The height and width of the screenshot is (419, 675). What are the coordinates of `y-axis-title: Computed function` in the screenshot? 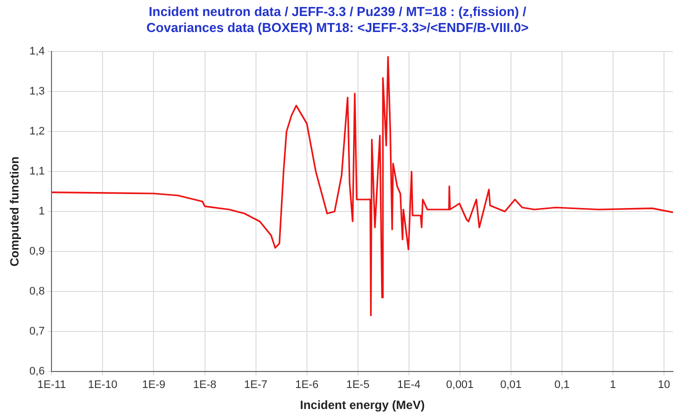 It's located at (15, 211).